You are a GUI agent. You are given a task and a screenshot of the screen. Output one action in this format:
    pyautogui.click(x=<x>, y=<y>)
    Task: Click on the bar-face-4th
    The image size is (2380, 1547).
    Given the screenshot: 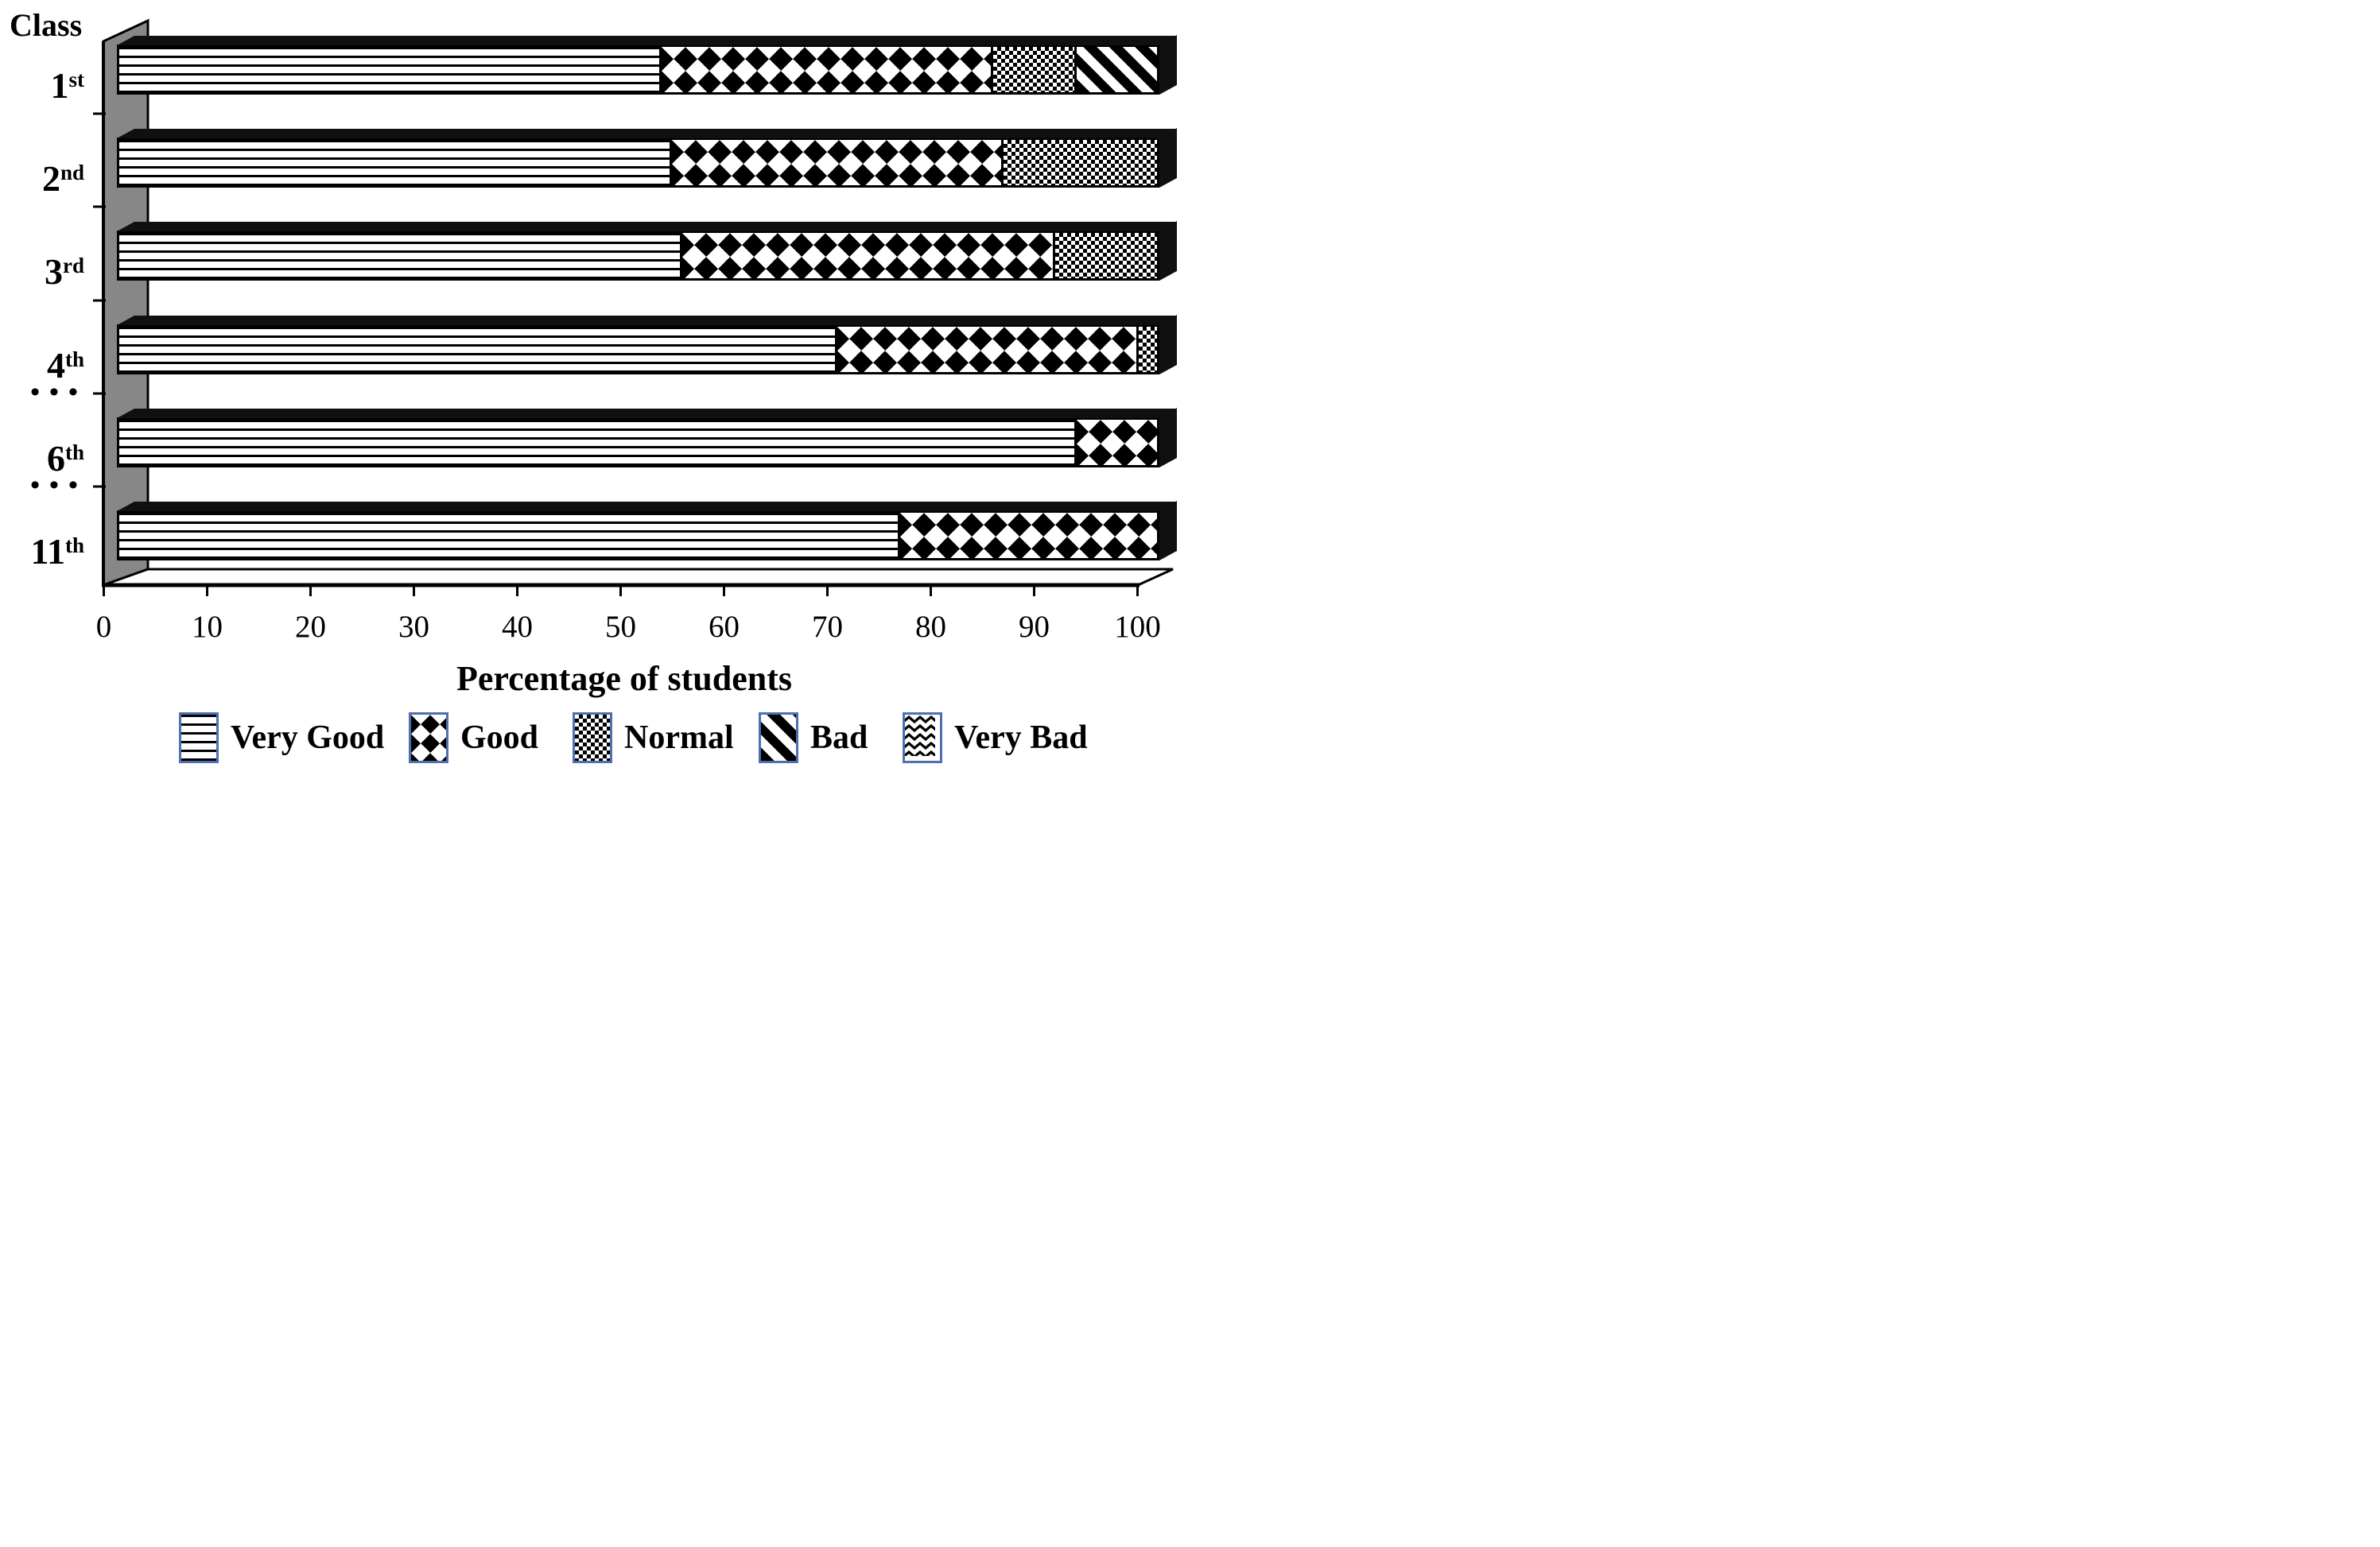 What is the action you would take?
    pyautogui.click(x=638, y=349)
    